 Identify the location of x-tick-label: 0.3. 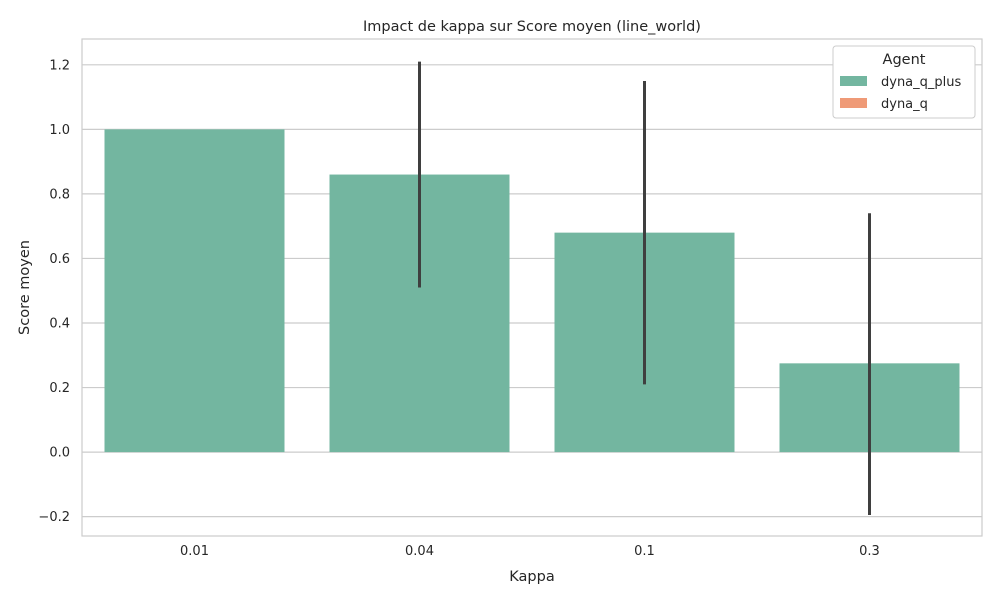
(869, 551).